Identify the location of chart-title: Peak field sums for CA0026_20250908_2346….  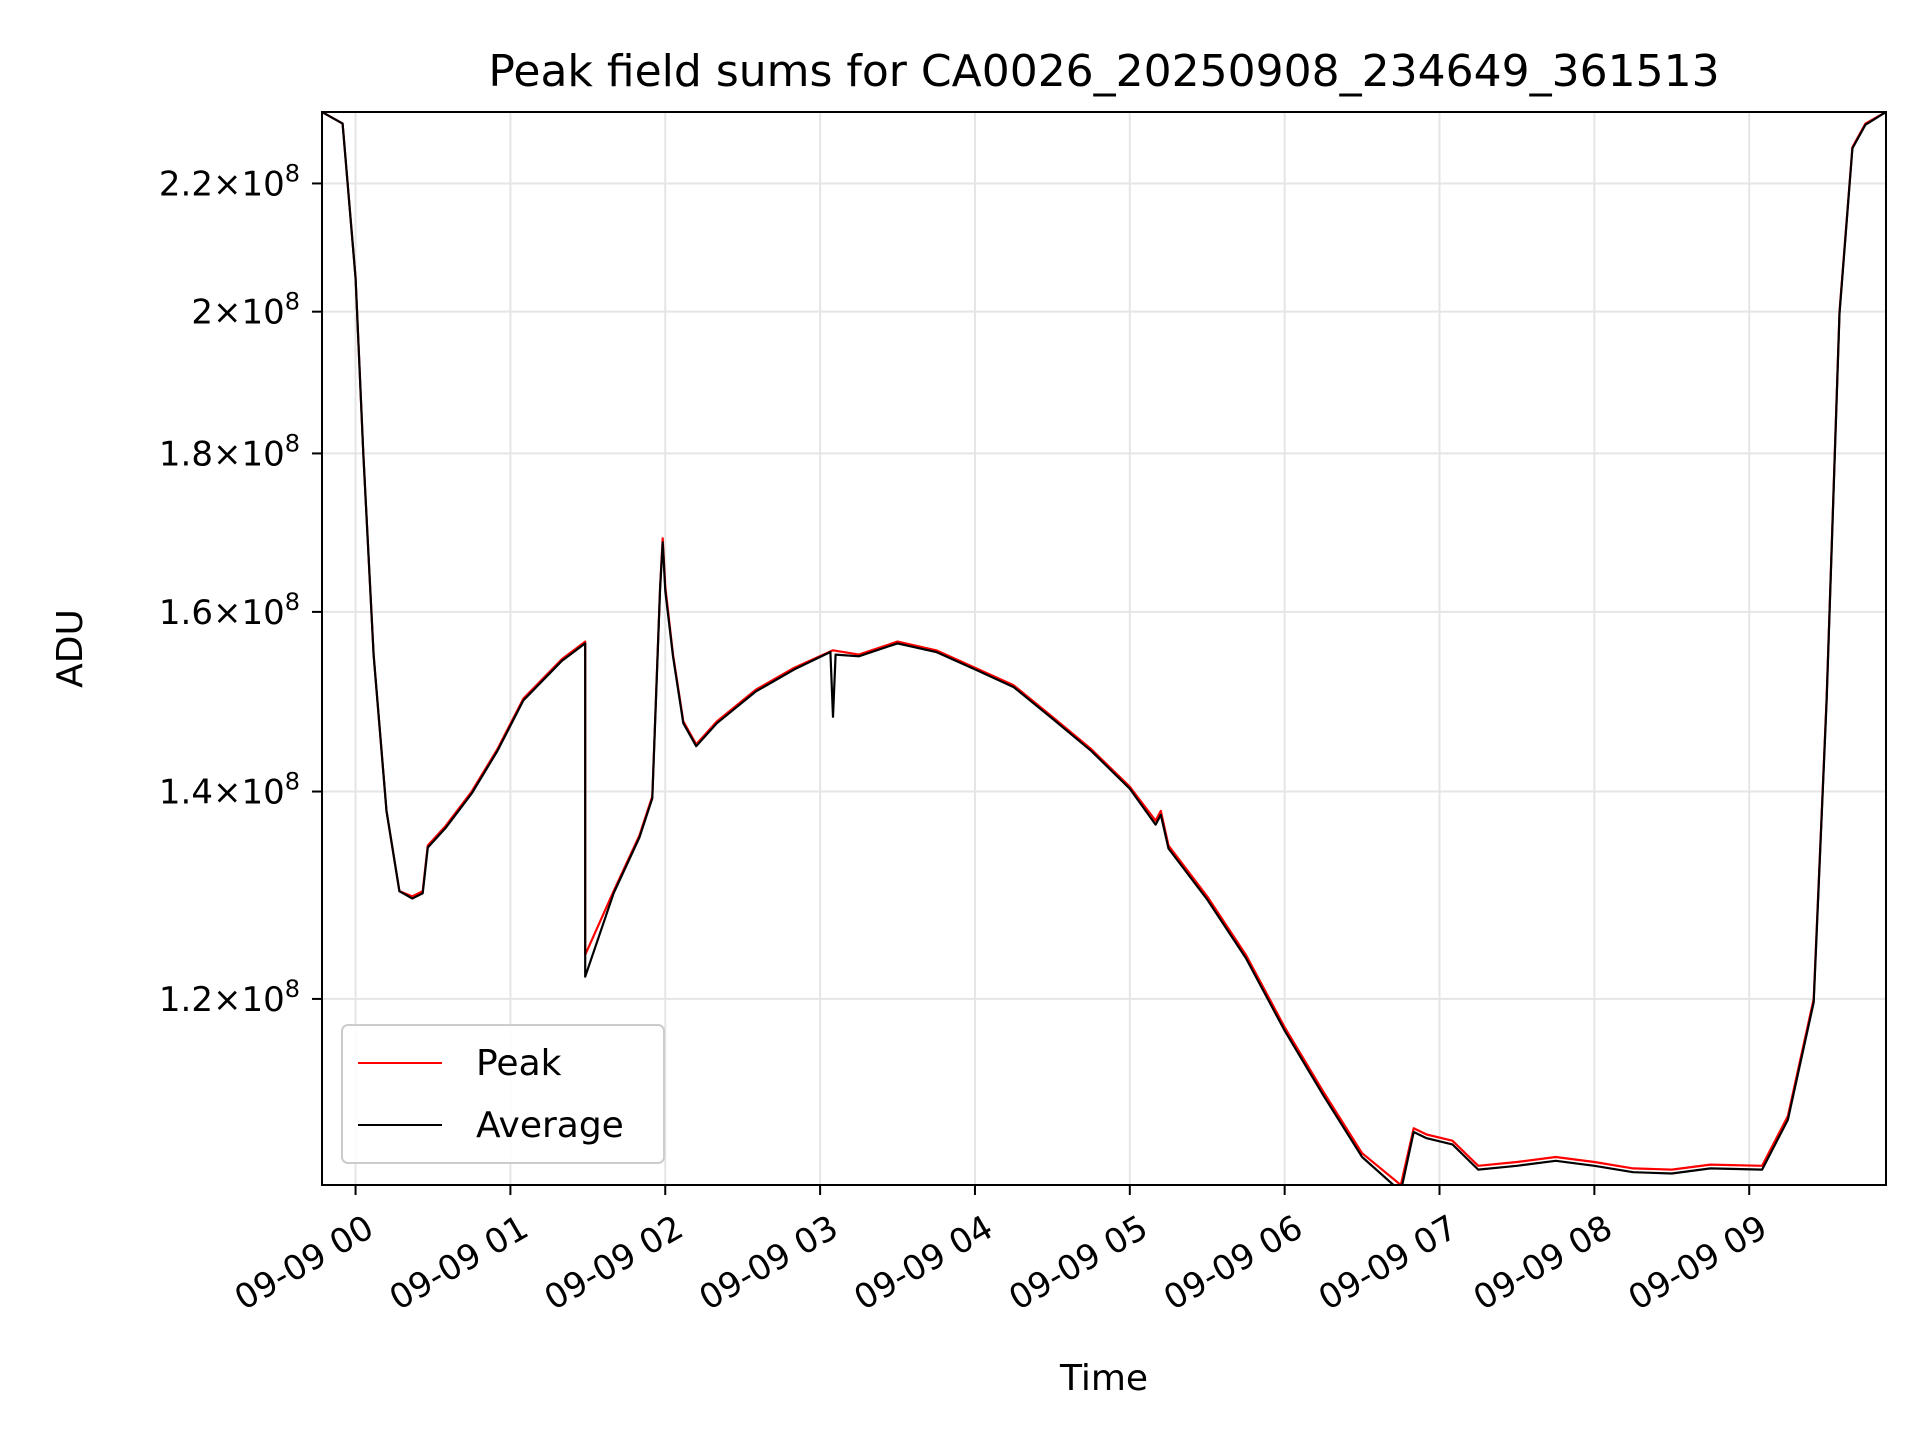
(1103, 71).